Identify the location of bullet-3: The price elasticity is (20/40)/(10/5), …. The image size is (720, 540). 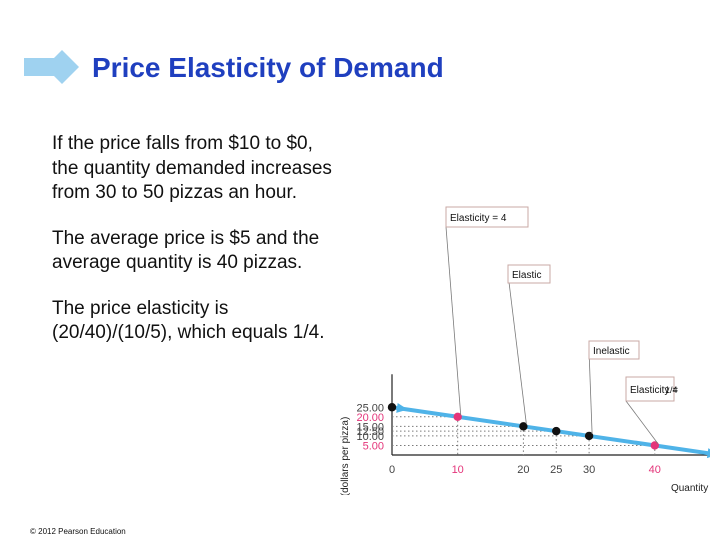
(188, 320).